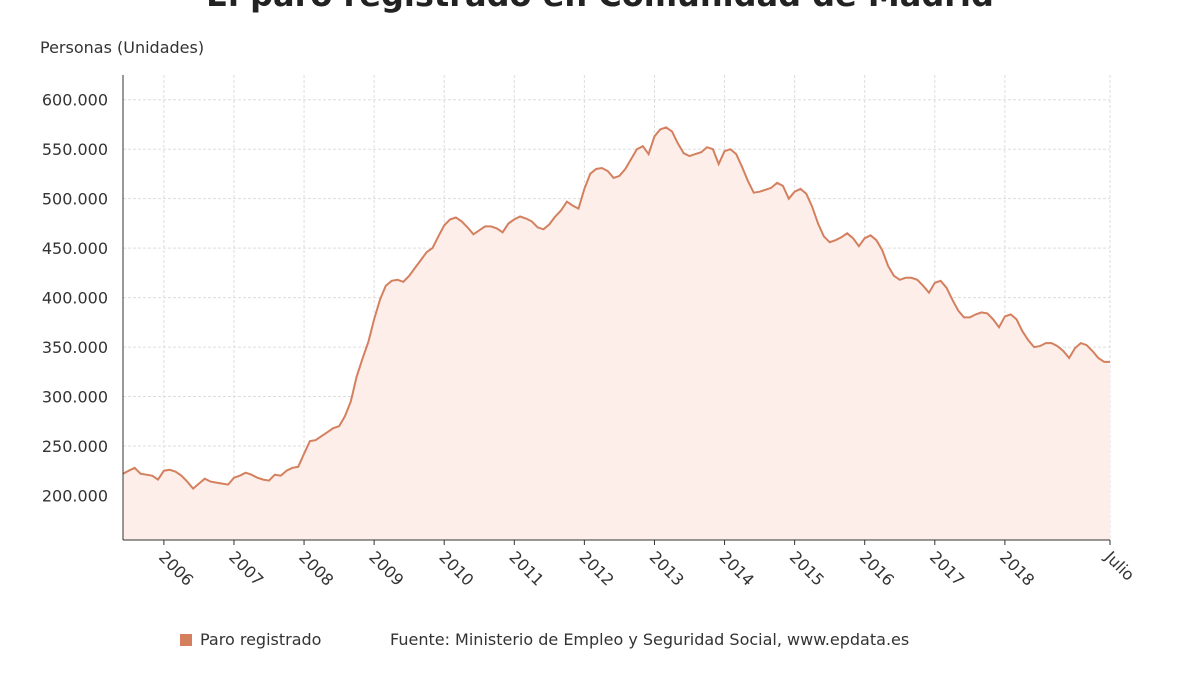  What do you see at coordinates (386, 568) in the screenshot?
I see `x-tick-label: 2009` at bounding box center [386, 568].